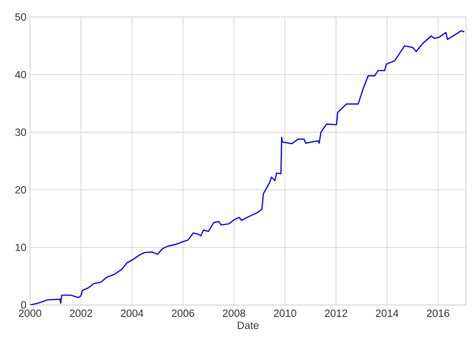 The width and height of the screenshot is (474, 353). I want to click on y-tick-label: 50, so click(20, 17).